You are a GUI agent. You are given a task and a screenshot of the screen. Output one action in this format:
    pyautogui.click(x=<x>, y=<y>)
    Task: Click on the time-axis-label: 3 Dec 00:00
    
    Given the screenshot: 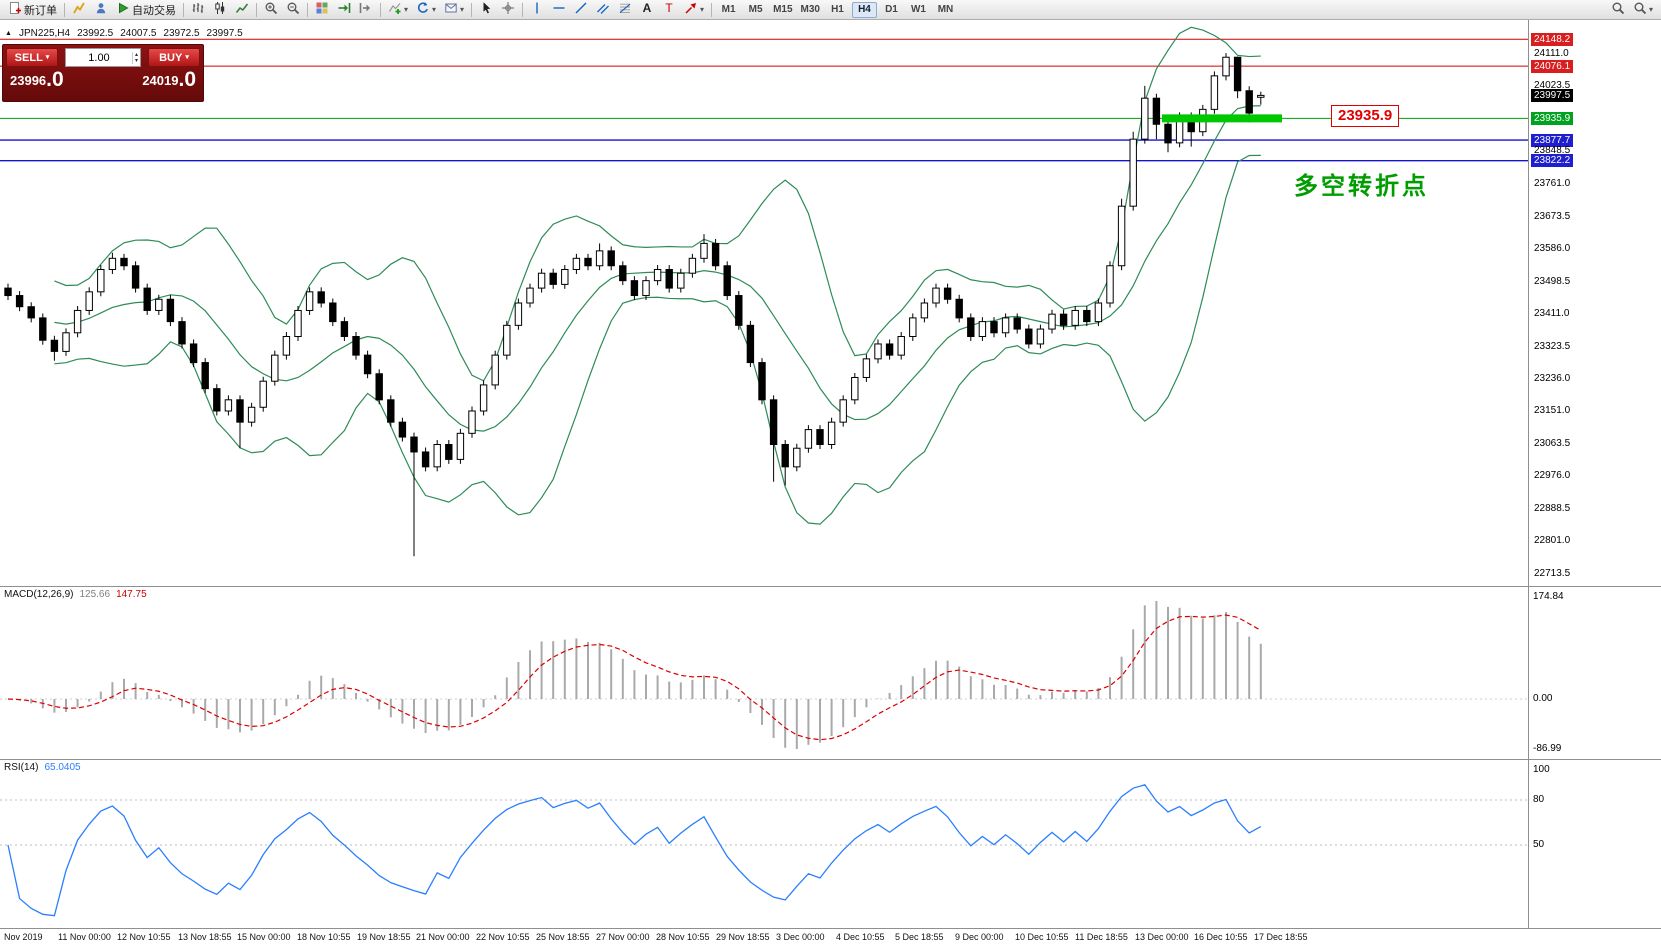 What is the action you would take?
    pyautogui.click(x=800, y=937)
    